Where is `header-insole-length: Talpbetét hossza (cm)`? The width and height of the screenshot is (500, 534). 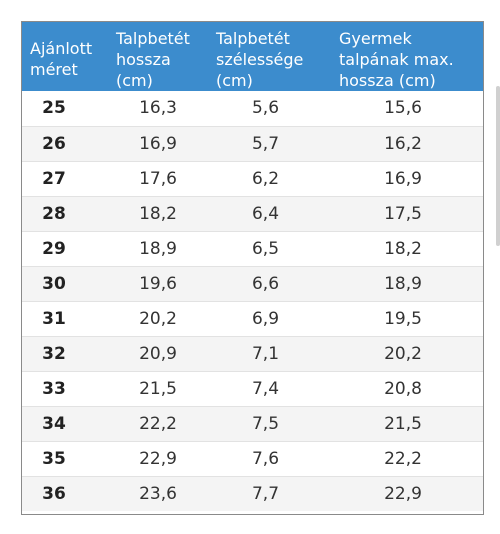 header-insole-length: Talpbetét hossza (cm) is located at coordinates (158, 56).